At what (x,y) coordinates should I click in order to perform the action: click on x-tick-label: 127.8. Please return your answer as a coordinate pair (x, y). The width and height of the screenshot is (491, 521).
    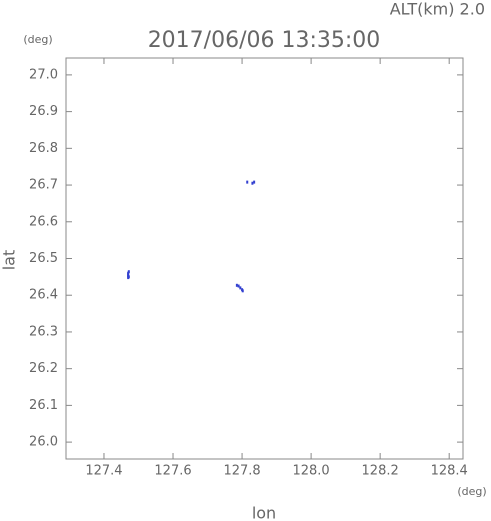
    Looking at the image, I should click on (241, 471).